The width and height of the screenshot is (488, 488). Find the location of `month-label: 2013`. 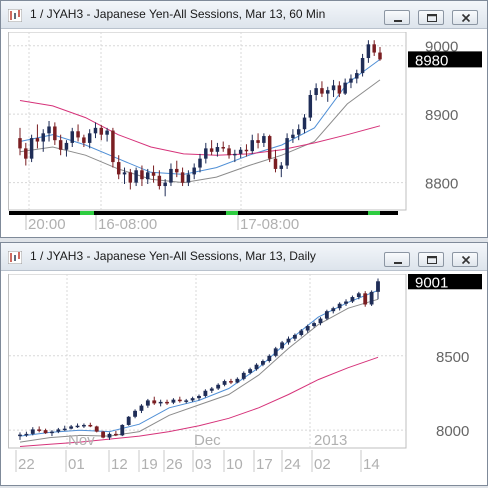

month-label: 2013 is located at coordinates (330, 440).